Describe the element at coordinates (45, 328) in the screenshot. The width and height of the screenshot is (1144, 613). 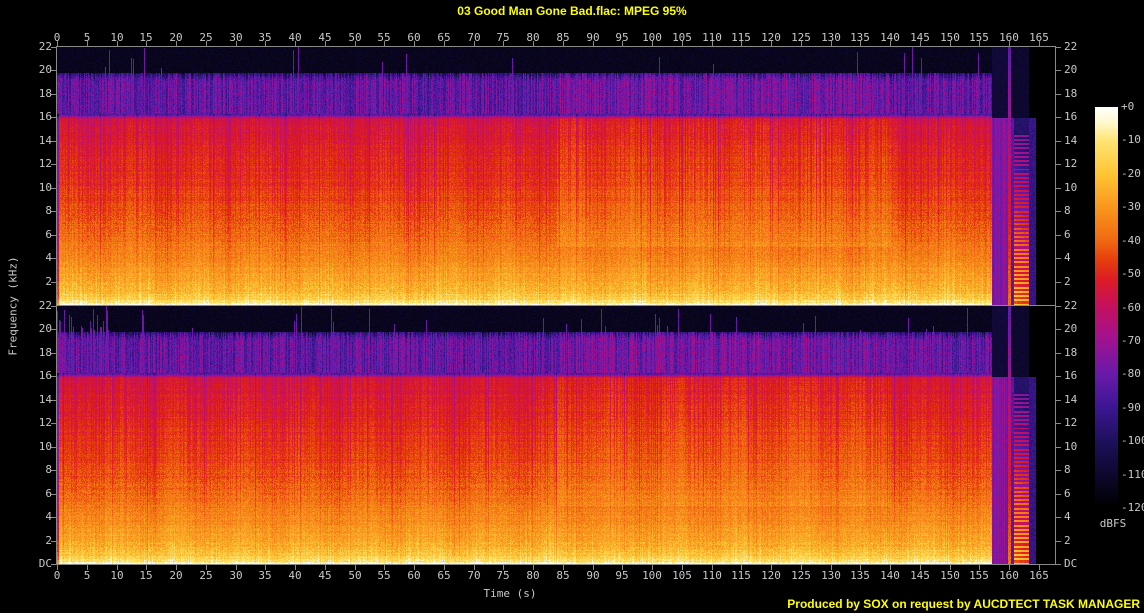
I see `freq-tick-label: 20` at that location.